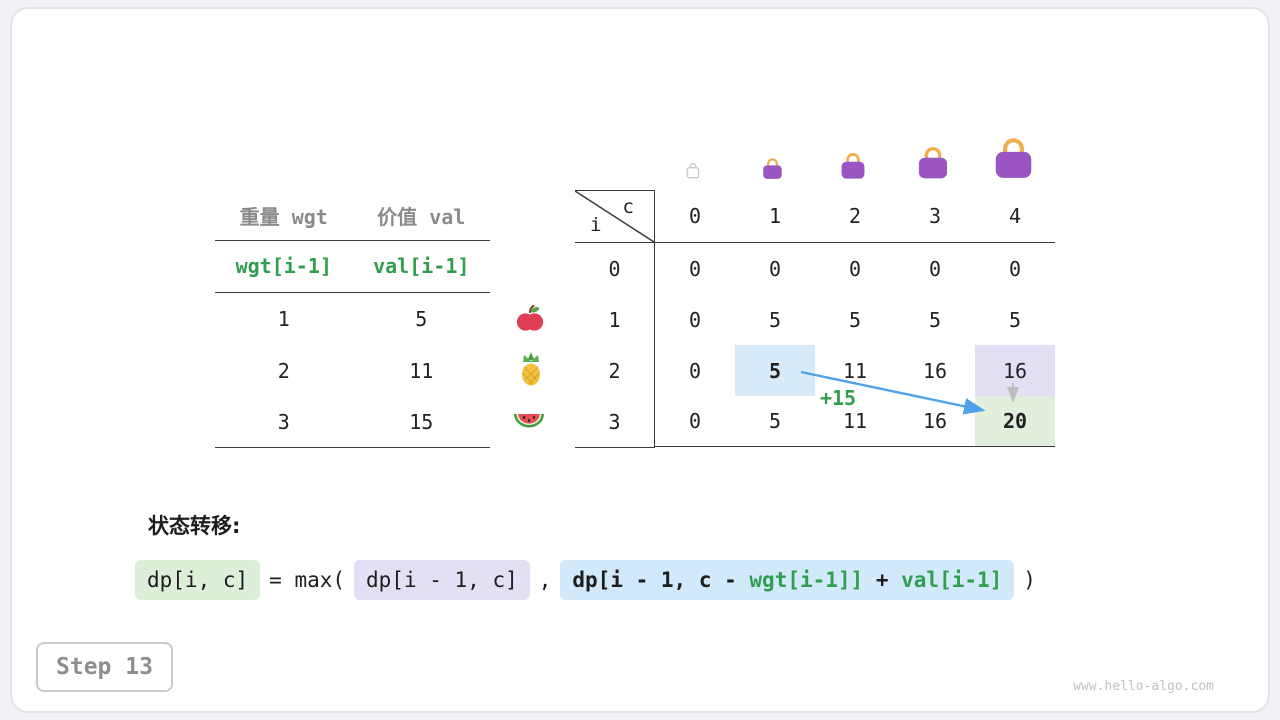  I want to click on items-table-header: 重量 wgt 价值 val, so click(352, 215).